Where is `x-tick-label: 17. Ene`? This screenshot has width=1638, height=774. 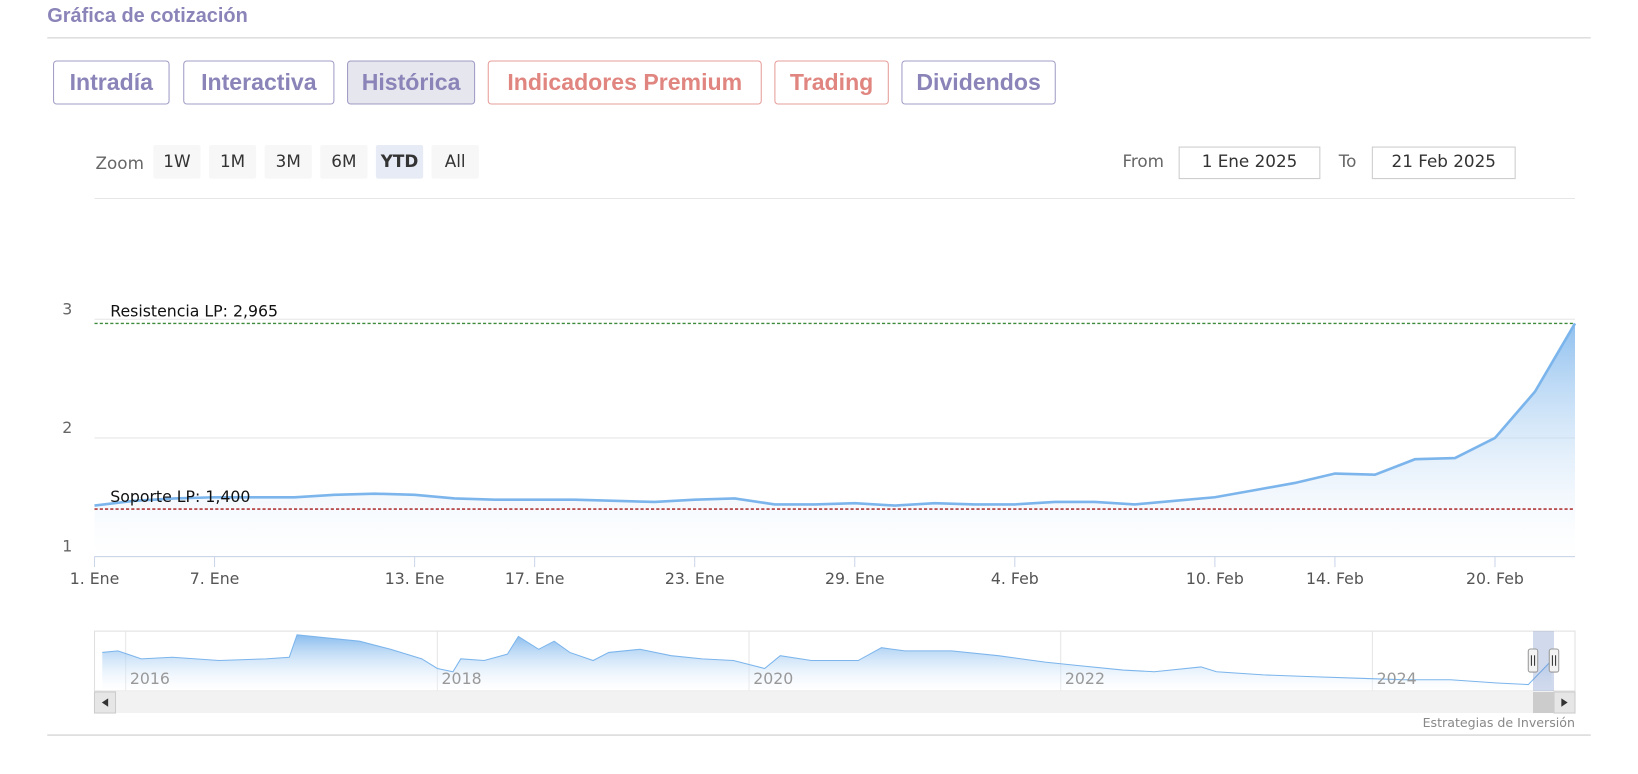
x-tick-label: 17. Ene is located at coordinates (535, 578).